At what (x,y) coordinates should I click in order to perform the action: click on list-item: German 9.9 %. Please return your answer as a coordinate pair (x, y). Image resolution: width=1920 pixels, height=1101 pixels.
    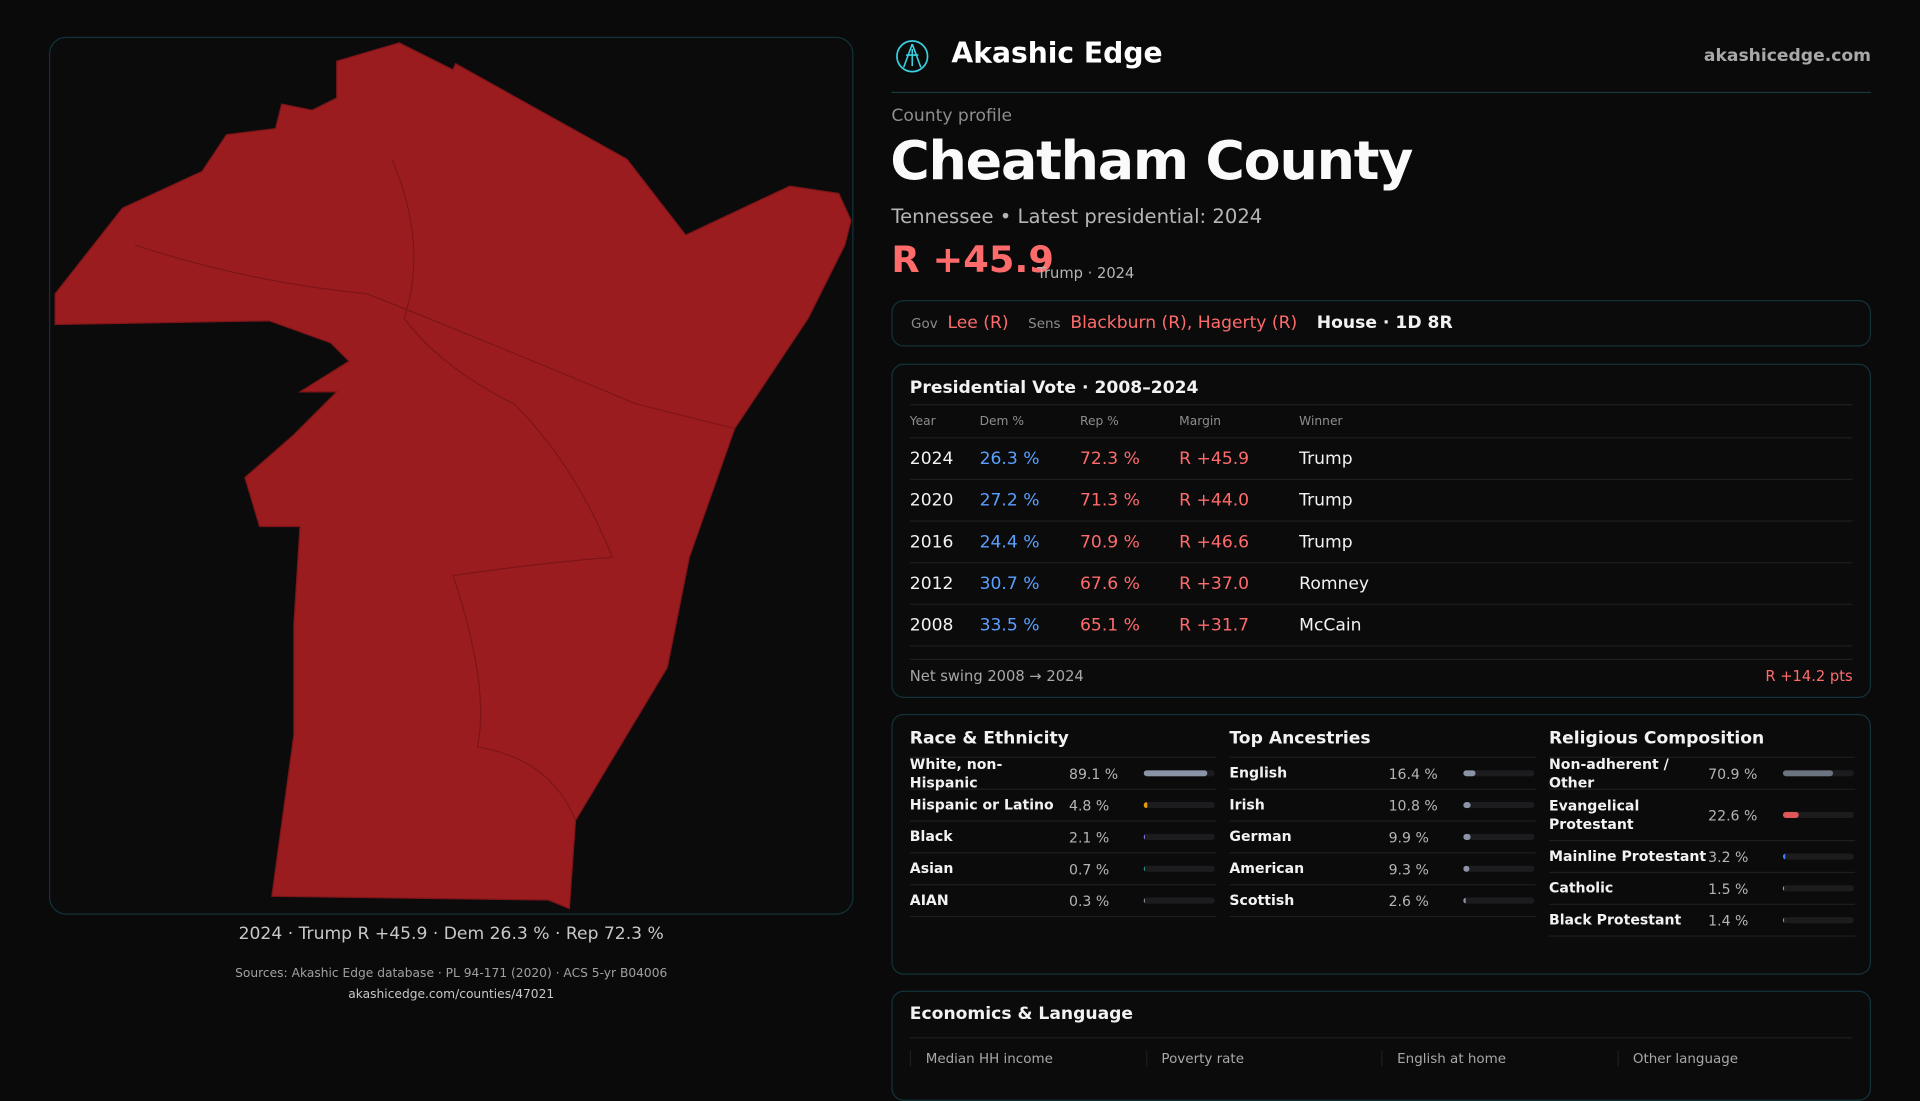
    Looking at the image, I should click on (1382, 838).